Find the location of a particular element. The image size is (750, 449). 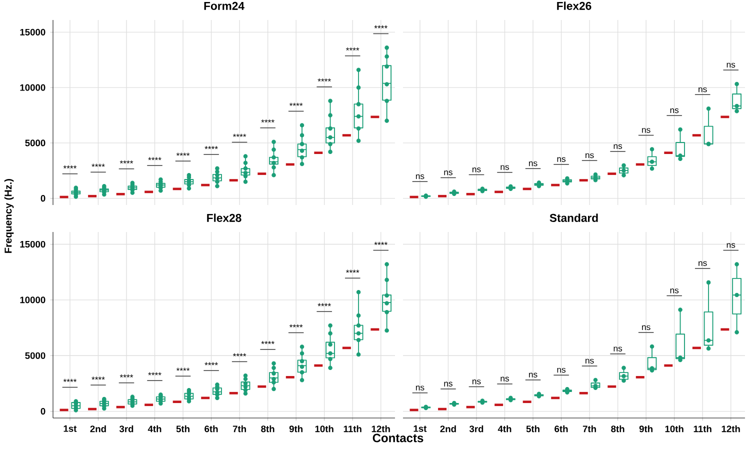

chart-title: Form24 is located at coordinates (224, 6).